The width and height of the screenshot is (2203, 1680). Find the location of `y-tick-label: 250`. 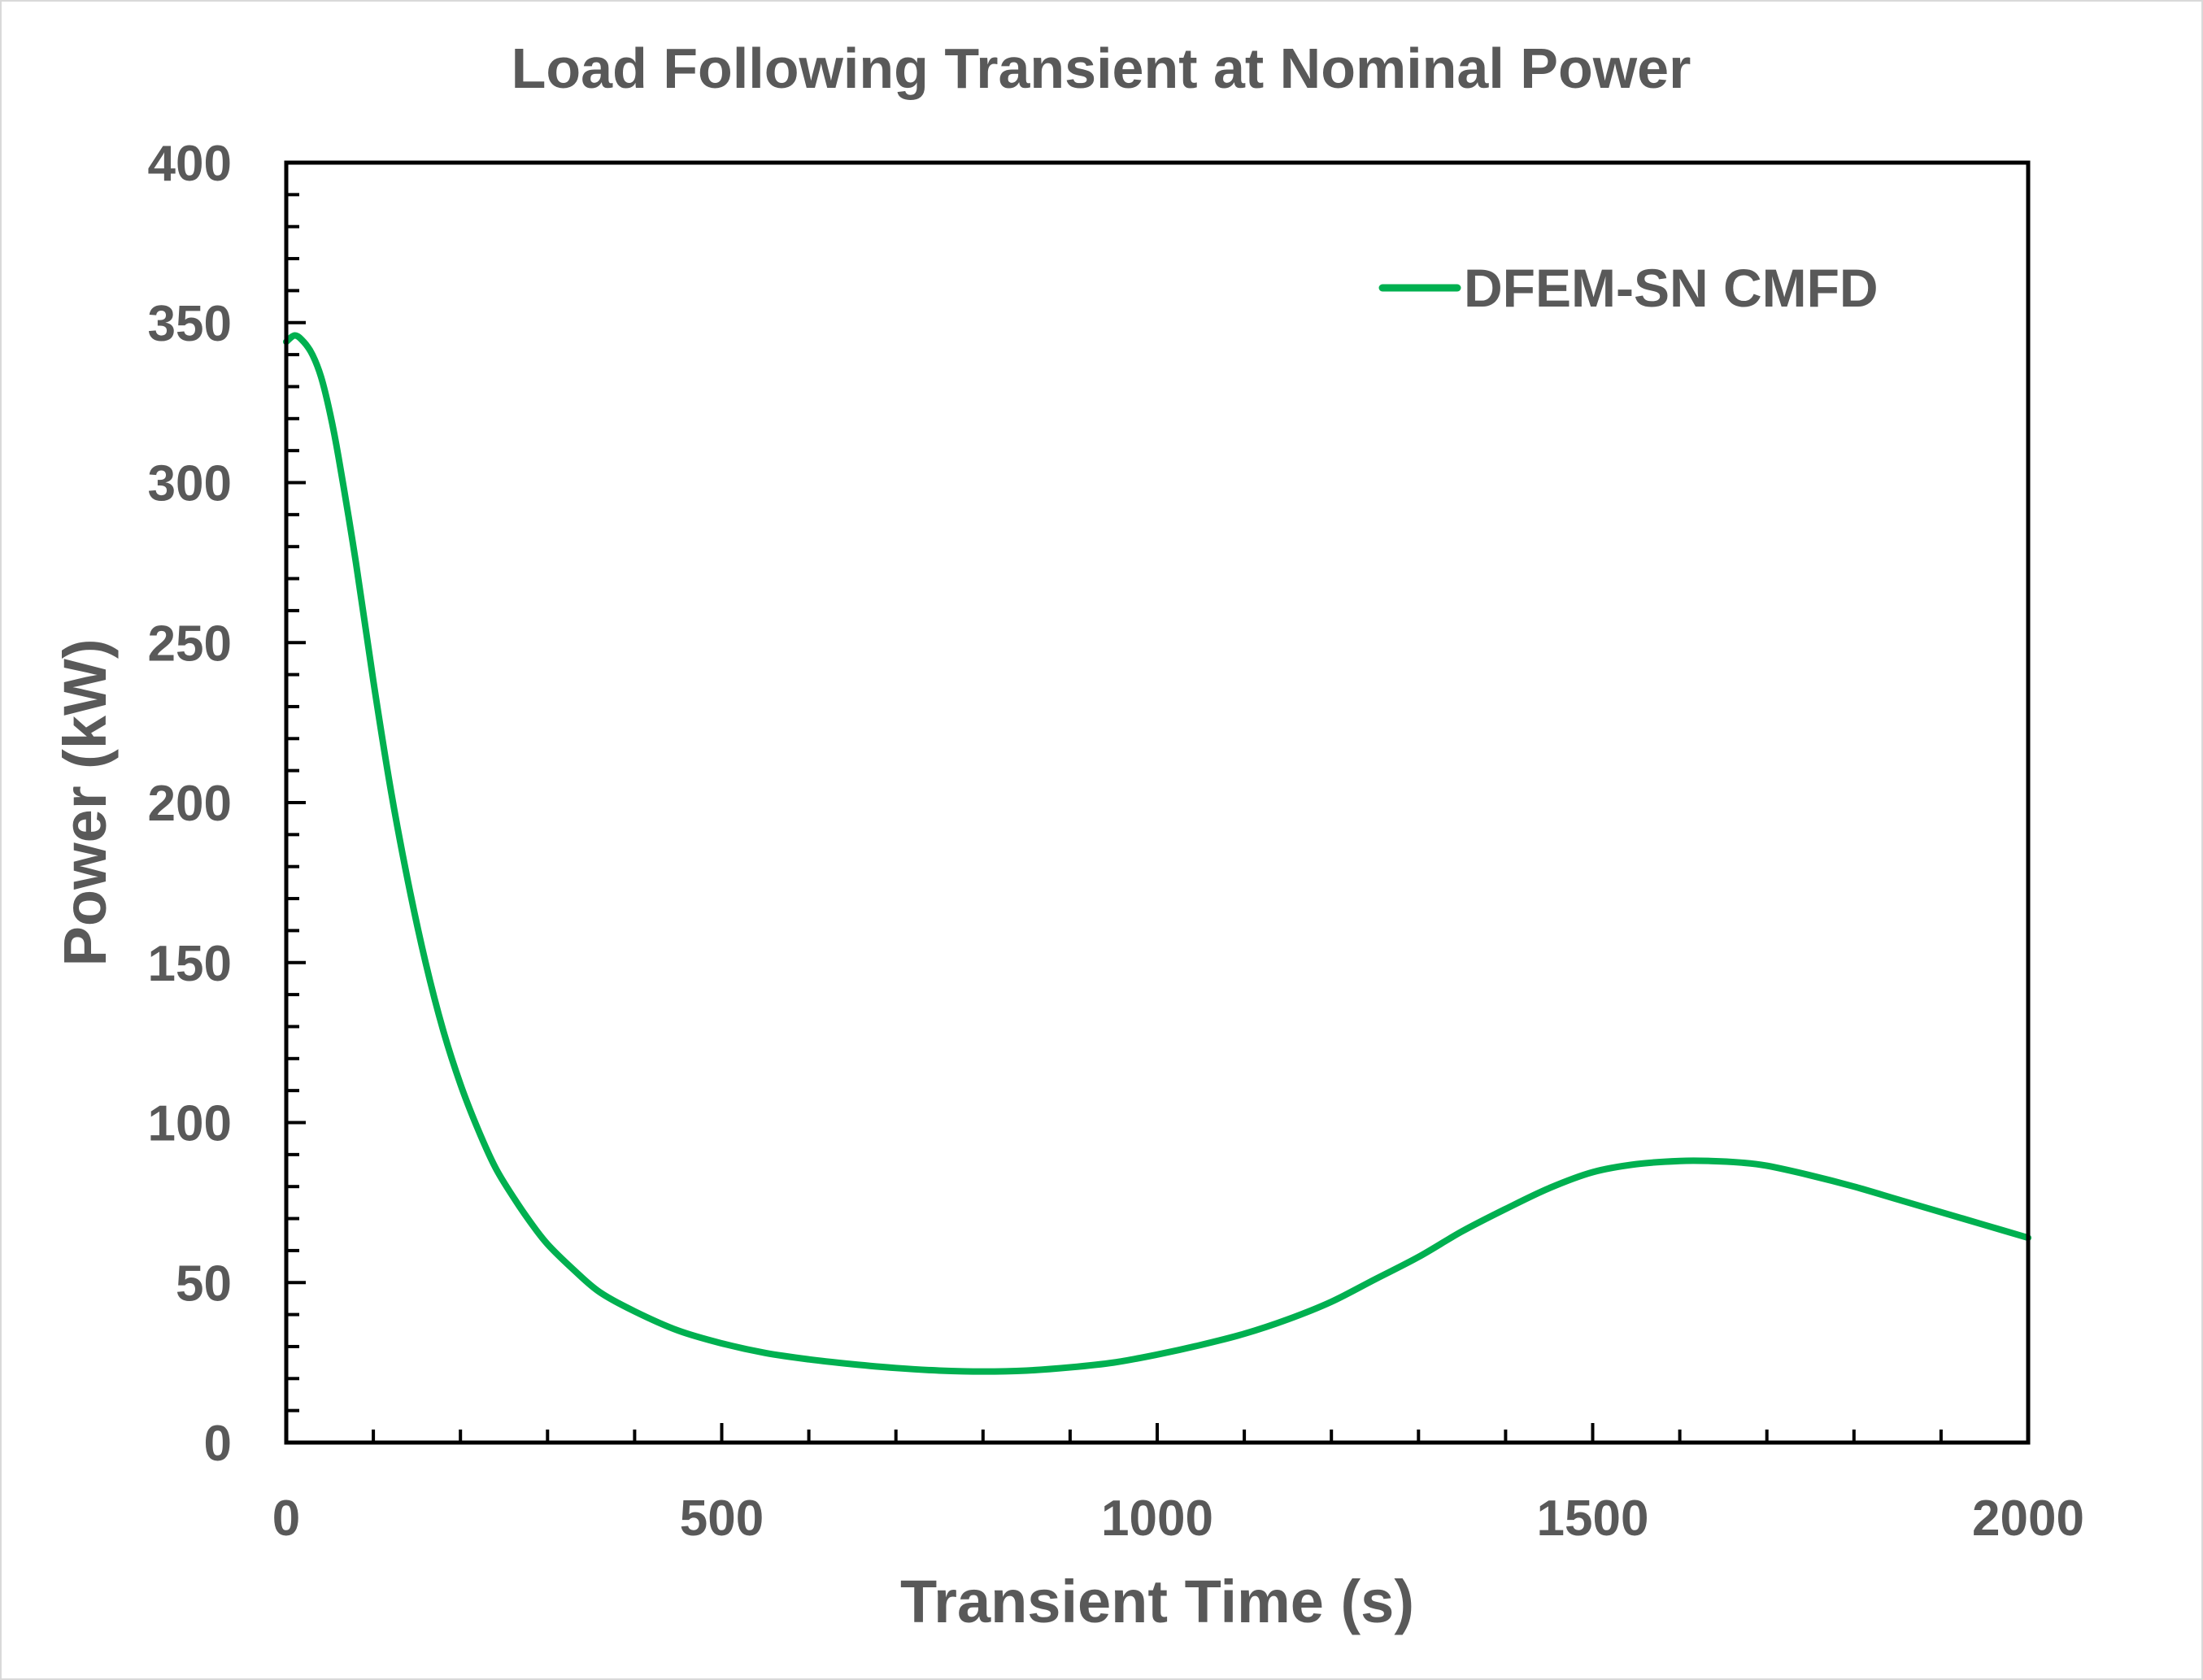

y-tick-label: 250 is located at coordinates (190, 644).